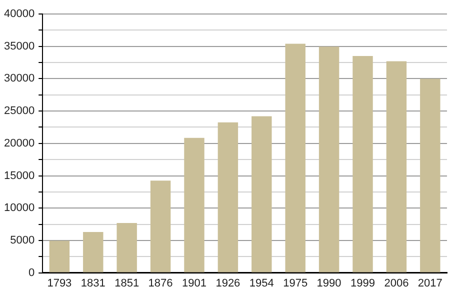 The width and height of the screenshot is (455, 300). I want to click on x-tick-label: 1851, so click(127, 283).